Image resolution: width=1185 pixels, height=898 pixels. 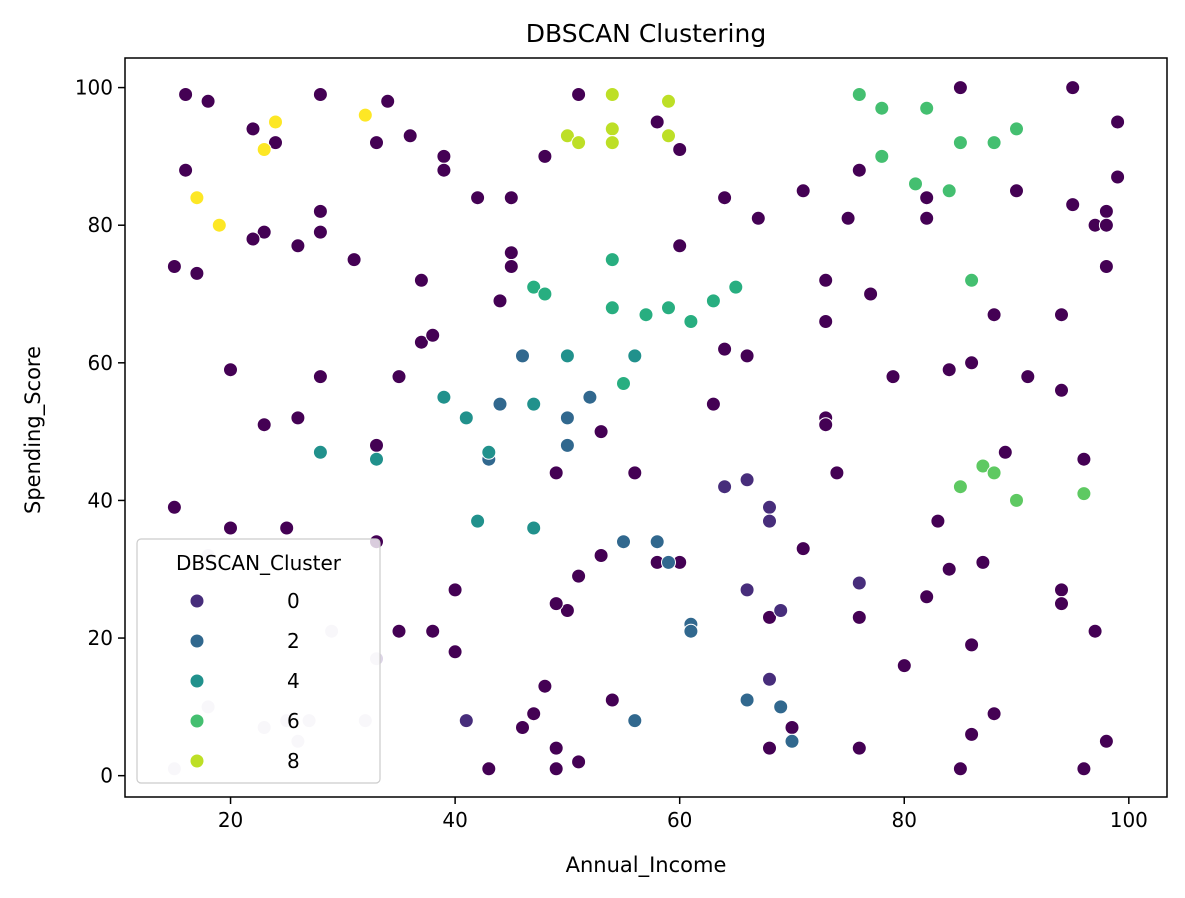 I want to click on y-tick-label: 40, so click(x=100, y=500).